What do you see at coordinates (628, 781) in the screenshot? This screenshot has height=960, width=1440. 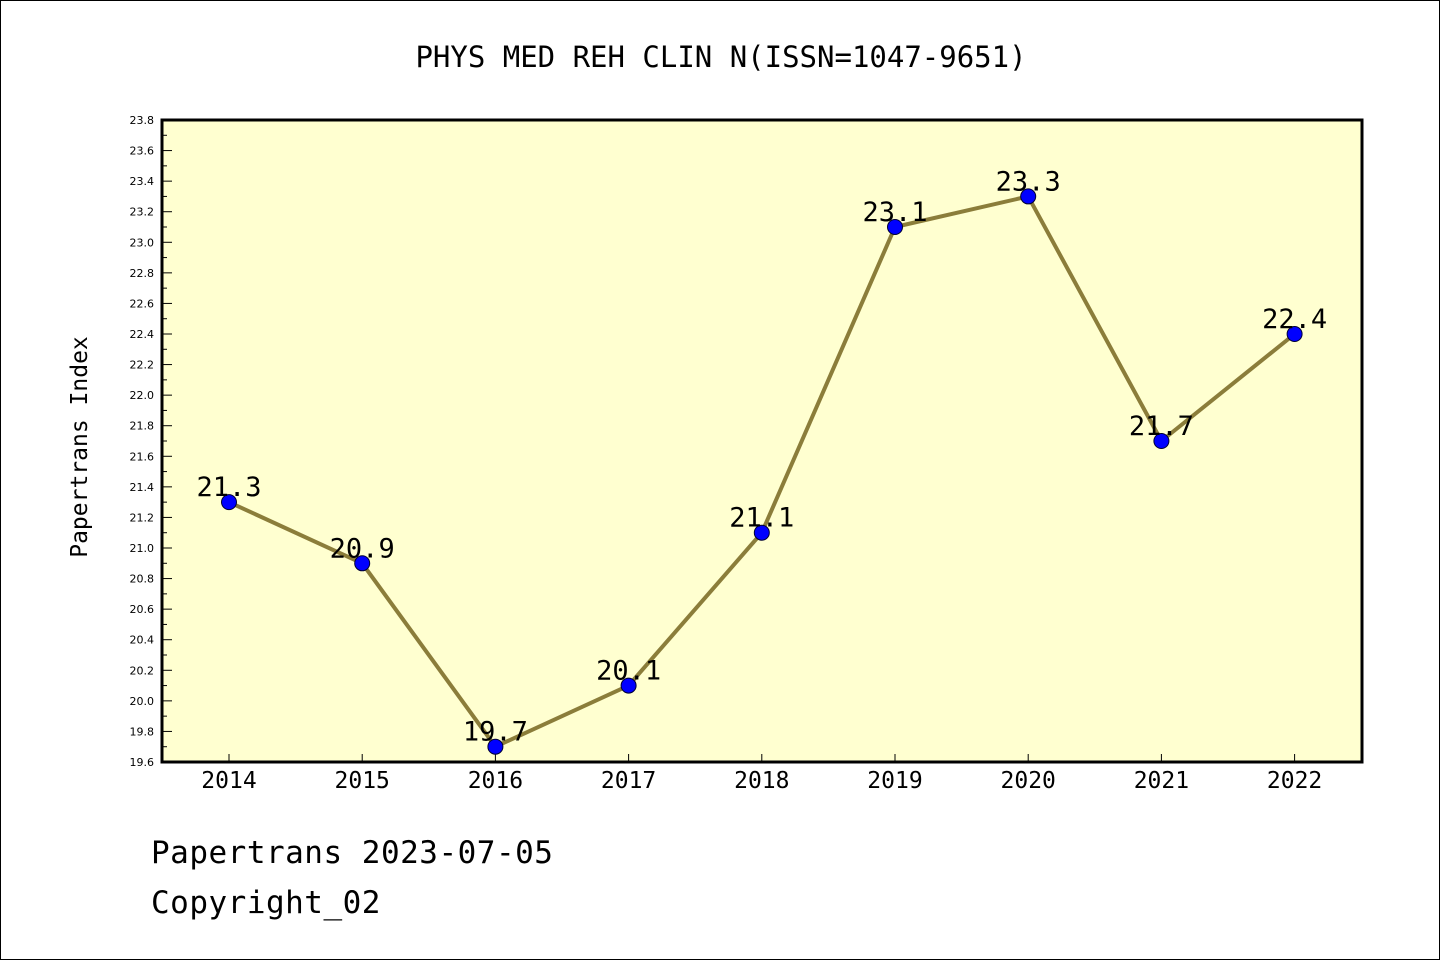 I see `x-tick-label: 2017` at bounding box center [628, 781].